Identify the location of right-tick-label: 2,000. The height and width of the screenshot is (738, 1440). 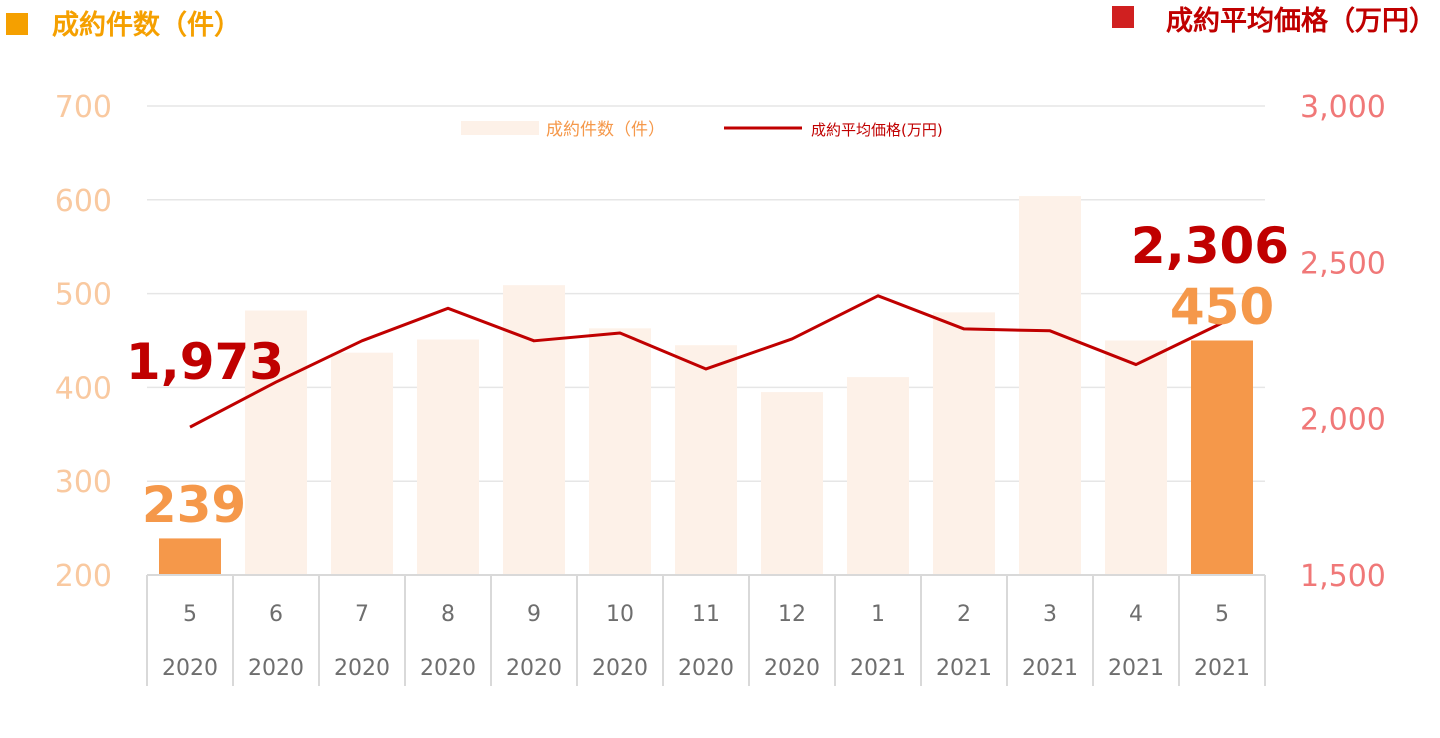
(1343, 420).